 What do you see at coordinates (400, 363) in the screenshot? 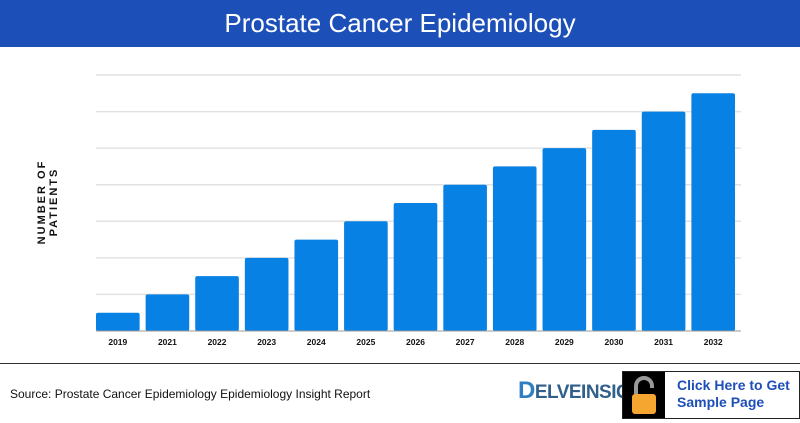
I see `divider` at bounding box center [400, 363].